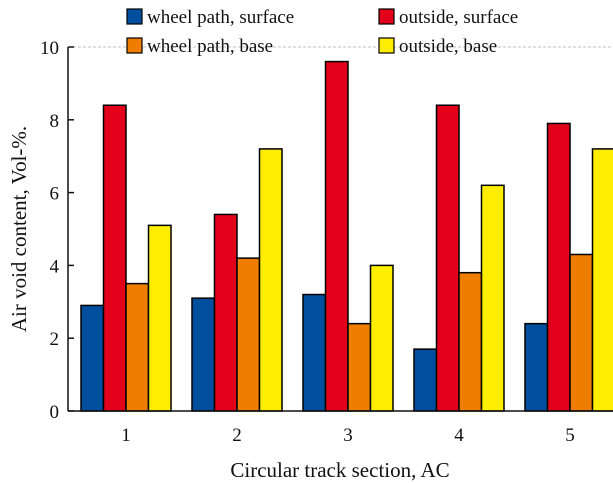 Image resolution: width=613 pixels, height=483 pixels. What do you see at coordinates (126, 435) in the screenshot?
I see `x-tick-label: 1` at bounding box center [126, 435].